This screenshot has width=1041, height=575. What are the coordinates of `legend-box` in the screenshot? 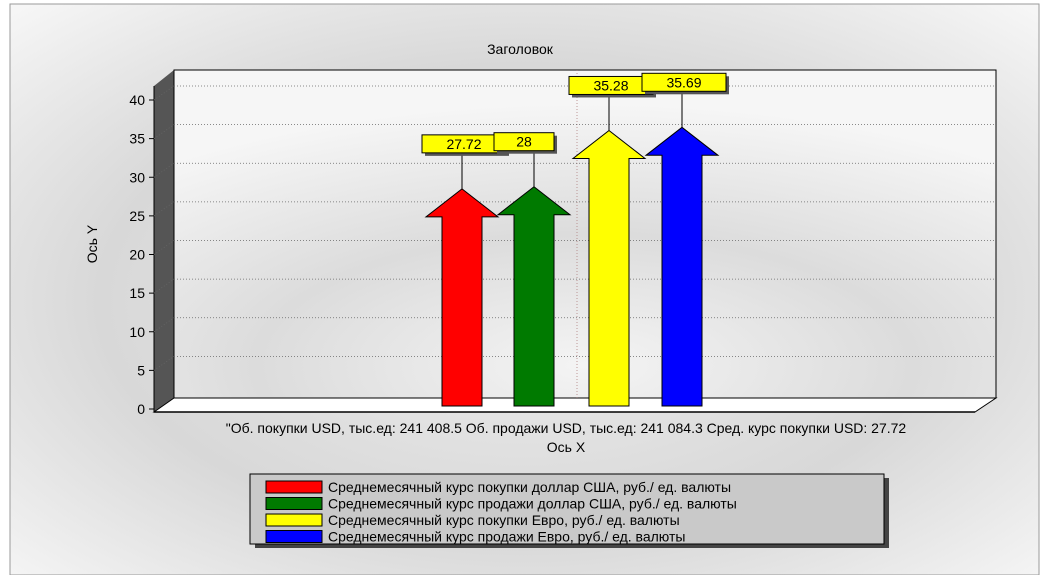 It's located at (567, 509).